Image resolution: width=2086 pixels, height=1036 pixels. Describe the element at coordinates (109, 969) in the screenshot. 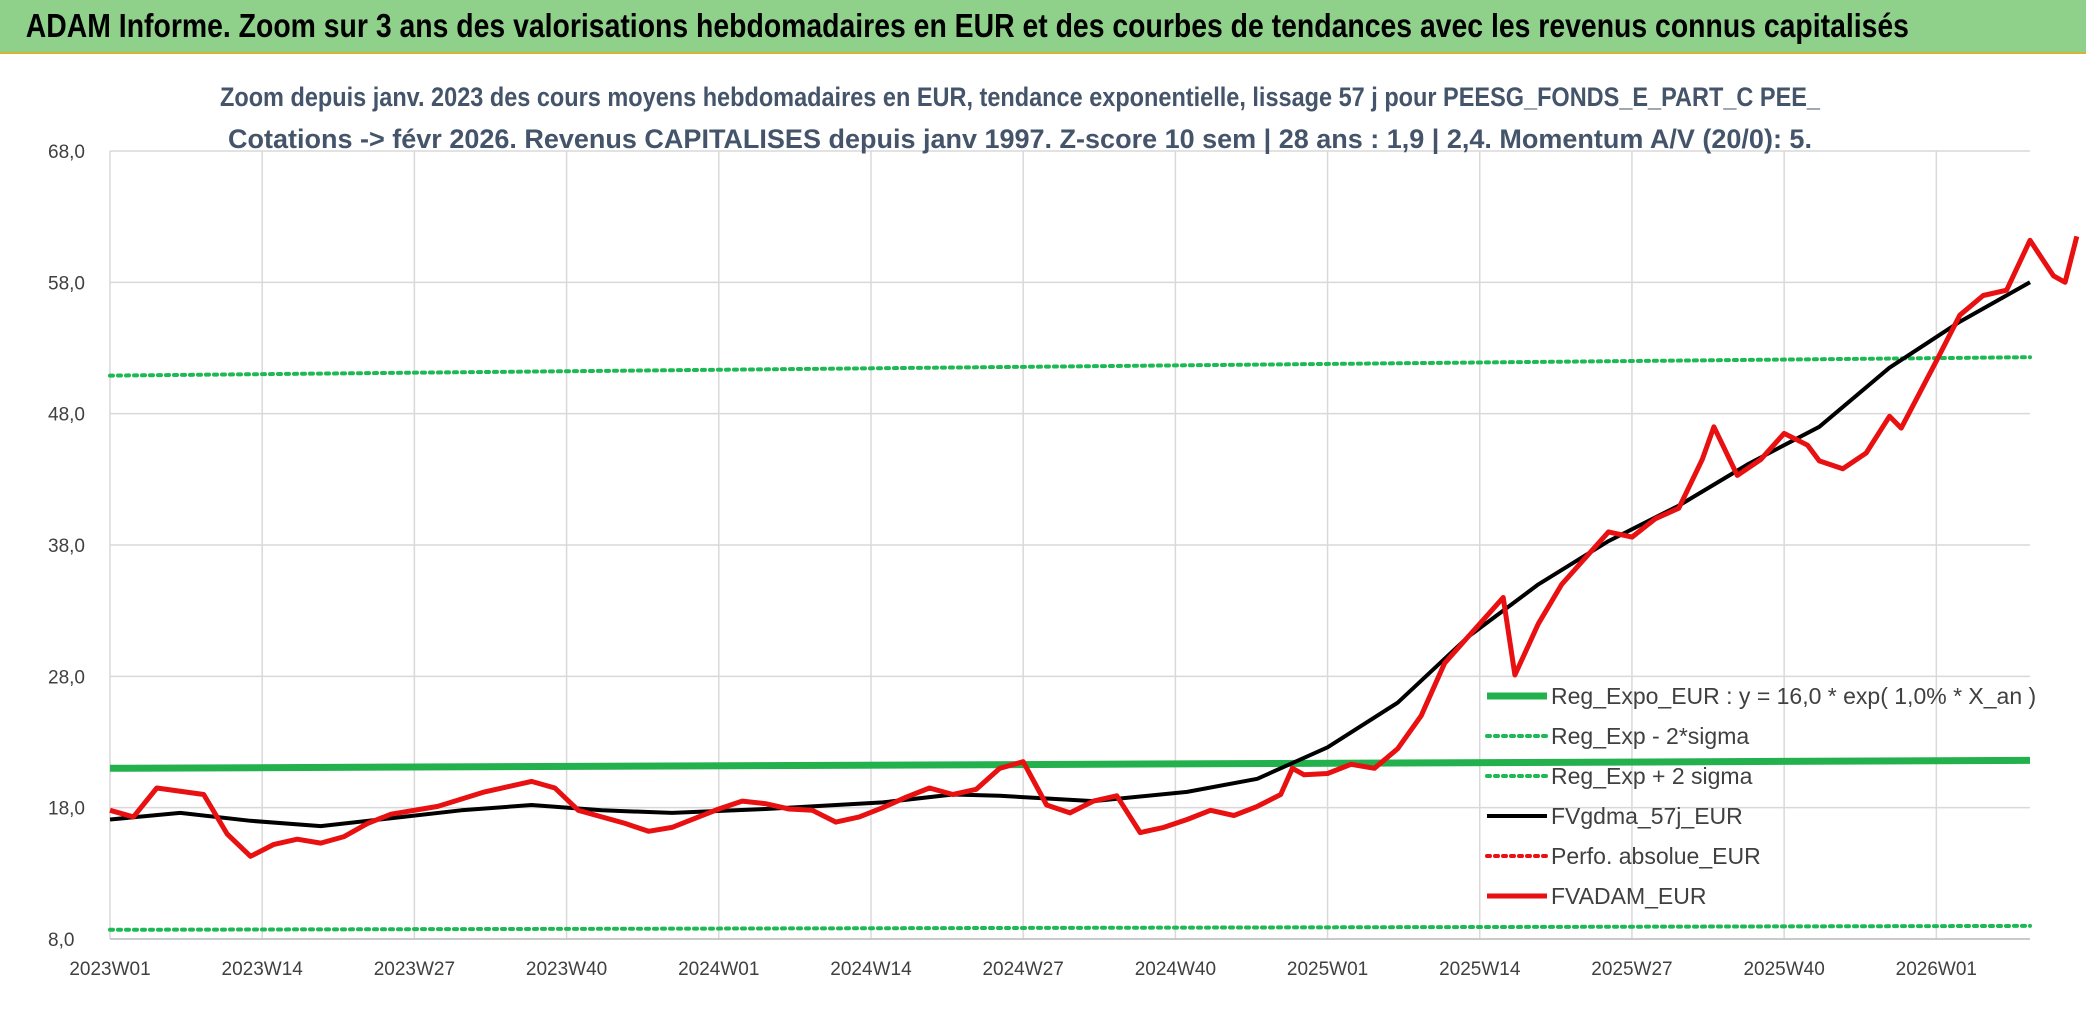

I see `x-tick-label: 2023W01` at that location.